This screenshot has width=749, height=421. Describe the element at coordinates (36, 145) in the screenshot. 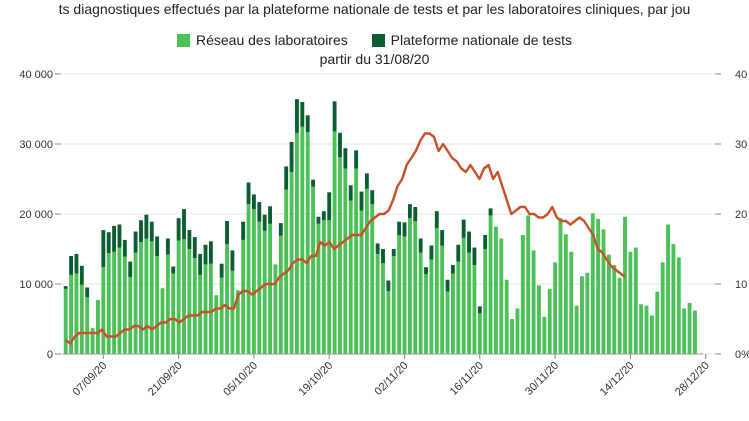

I see `y-left-tick-label: 30 000` at that location.